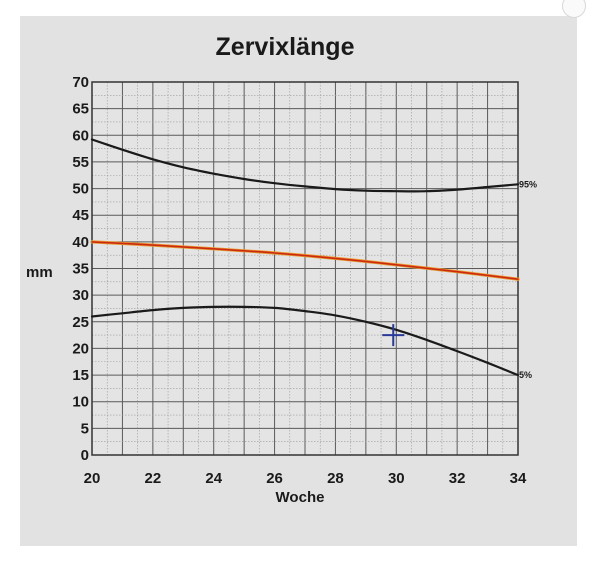 The height and width of the screenshot is (562, 600). I want to click on x-tick-label: 26, so click(274, 478).